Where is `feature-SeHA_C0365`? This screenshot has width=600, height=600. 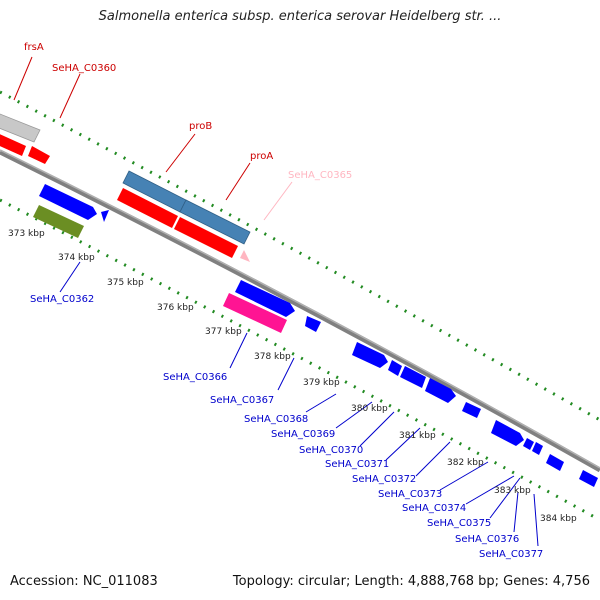 feature-SeHA_C0365 is located at coordinates (245, 256).